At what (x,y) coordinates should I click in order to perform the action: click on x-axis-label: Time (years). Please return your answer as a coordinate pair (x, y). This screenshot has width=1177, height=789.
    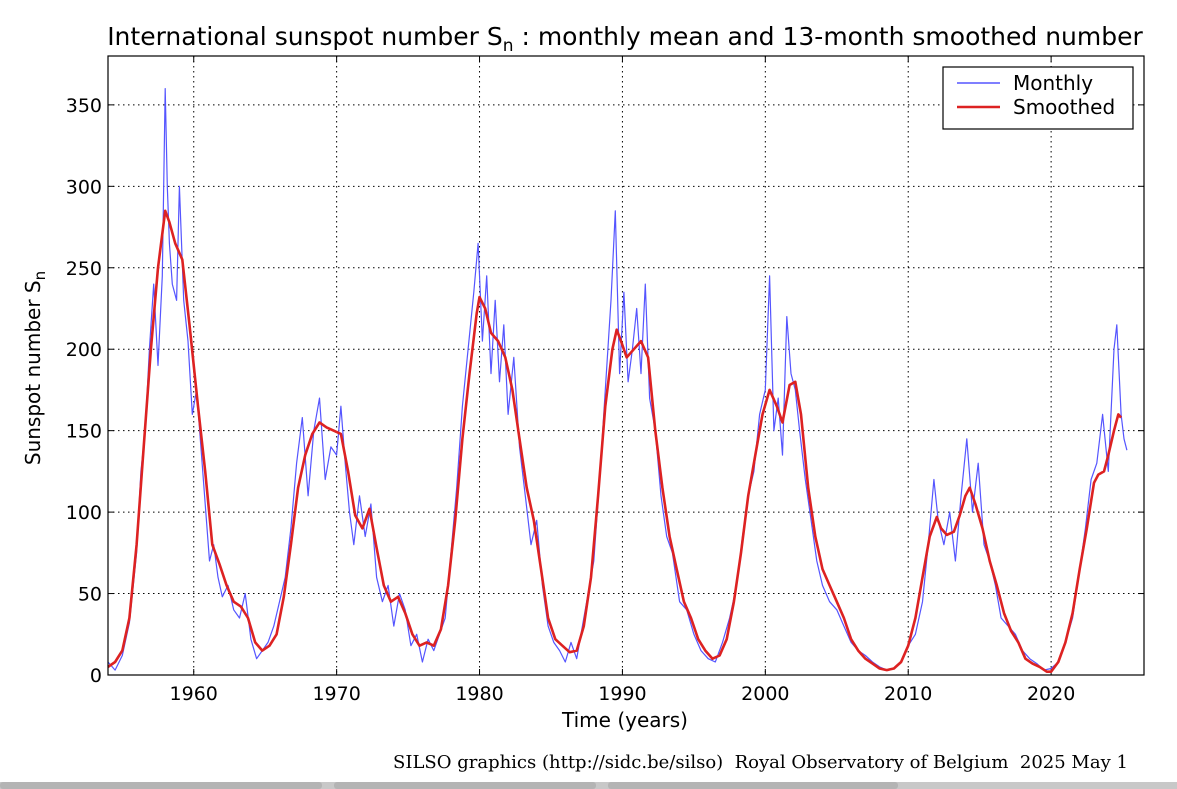
    Looking at the image, I should click on (624, 720).